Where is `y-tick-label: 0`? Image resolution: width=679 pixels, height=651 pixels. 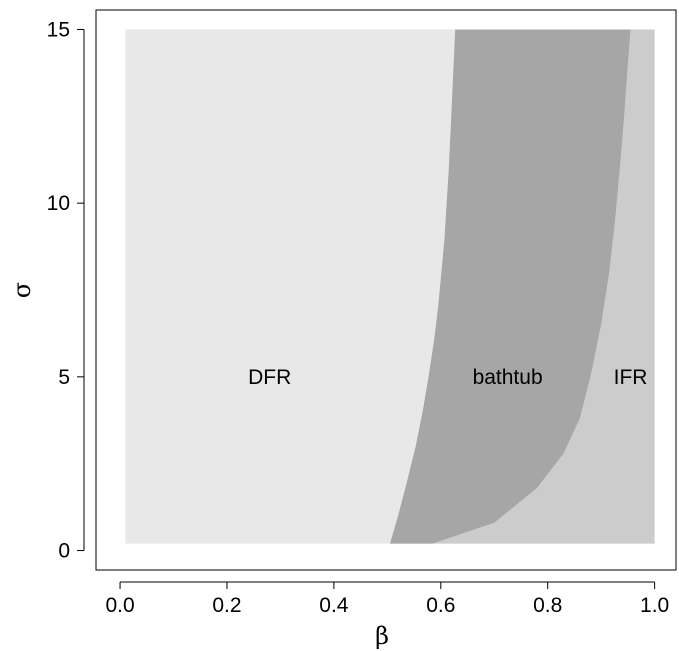 y-tick-label: 0 is located at coordinates (64, 551).